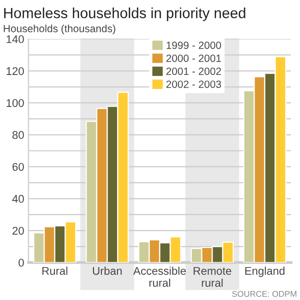  Describe the element at coordinates (193, 71) in the screenshot. I see `legend-label: 2001 - 2002` at that location.